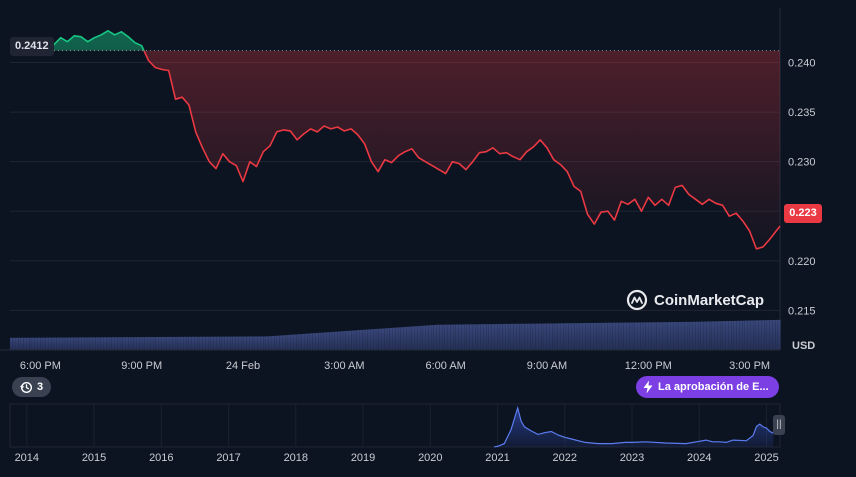 This screenshot has width=856, height=477. Describe the element at coordinates (395, 40) in the screenshot. I see `up-area-fill` at that location.